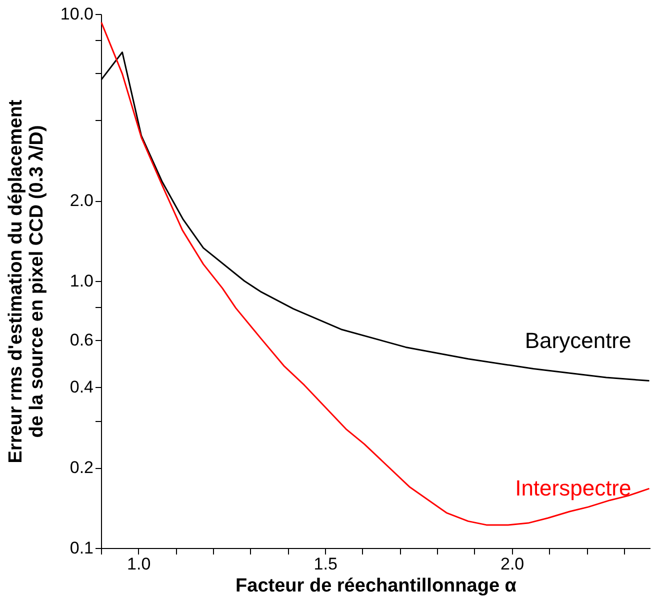 The image size is (659, 604). I want to click on y-tick-label: 1.0, so click(82, 281).